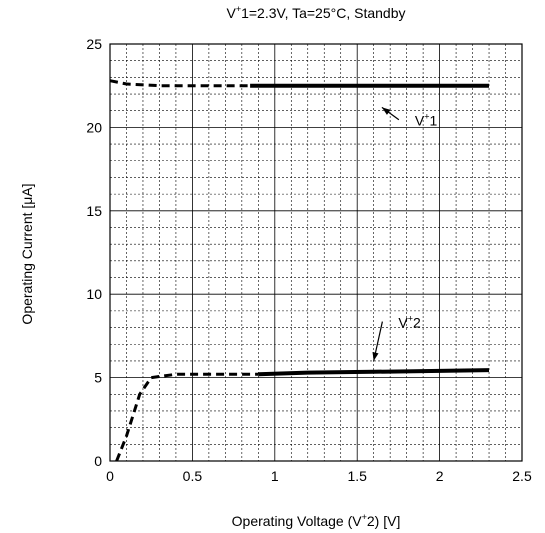 The width and height of the screenshot is (545, 533). Describe the element at coordinates (98, 378) in the screenshot. I see `y-tick-label: 5` at that location.